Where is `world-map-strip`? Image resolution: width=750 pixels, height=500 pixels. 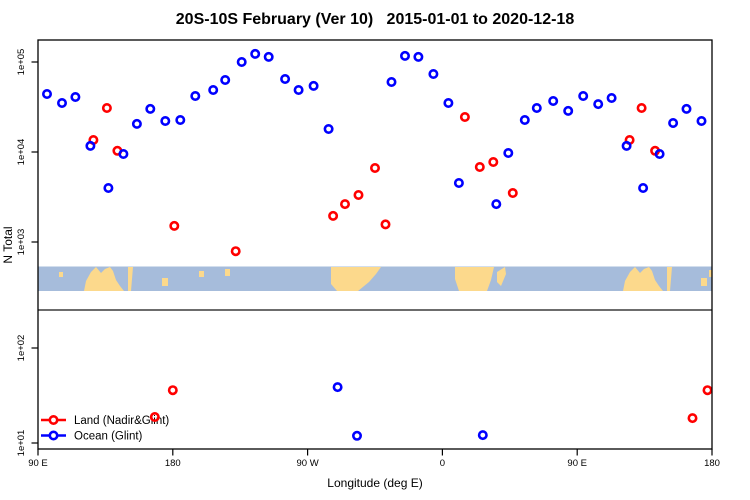 world-map-strip is located at coordinates (375, 278).